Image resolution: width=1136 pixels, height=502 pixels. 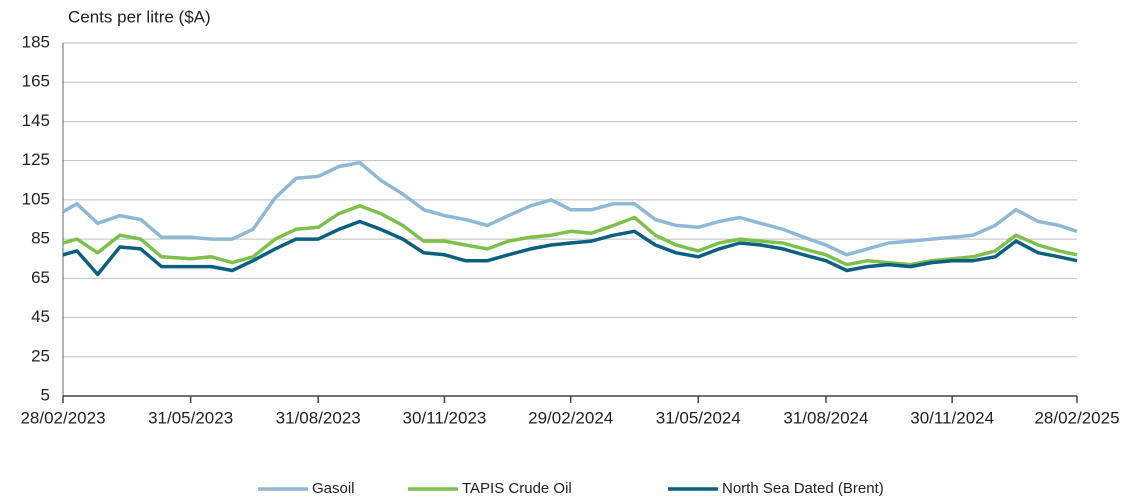 I want to click on y-tick-label: 125, so click(x=36, y=159).